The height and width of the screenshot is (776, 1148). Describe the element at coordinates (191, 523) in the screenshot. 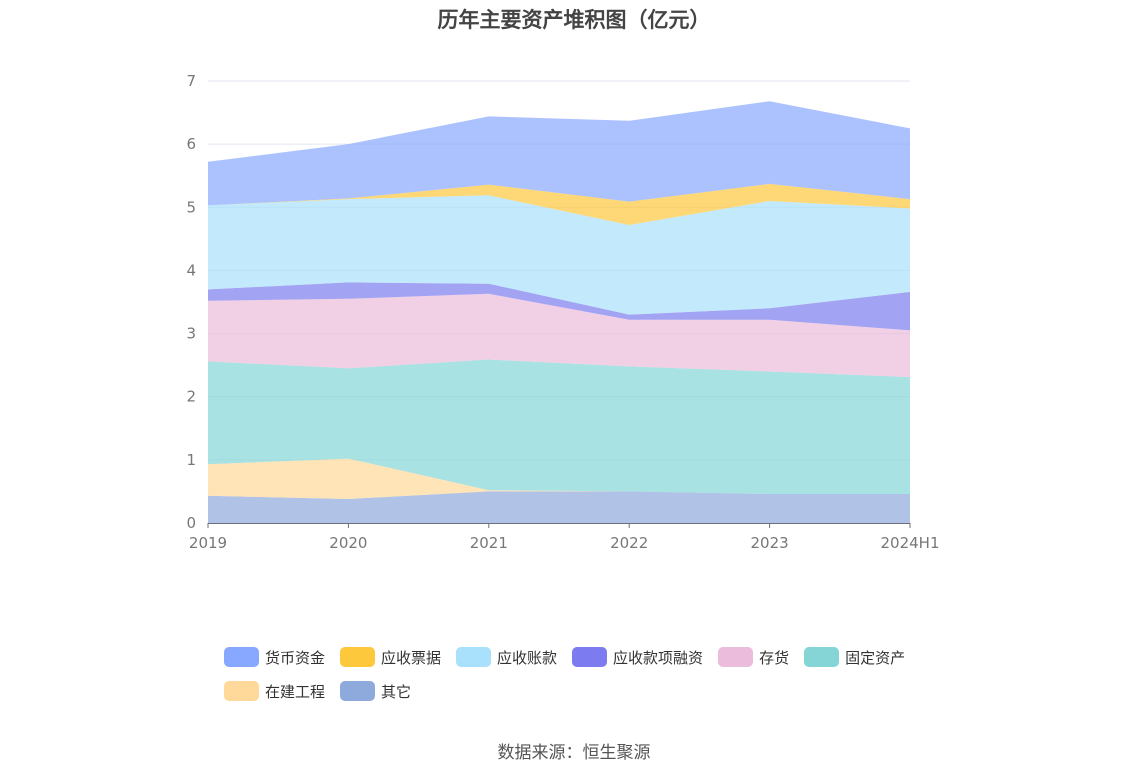

I see `y-tick-label: 0` at that location.